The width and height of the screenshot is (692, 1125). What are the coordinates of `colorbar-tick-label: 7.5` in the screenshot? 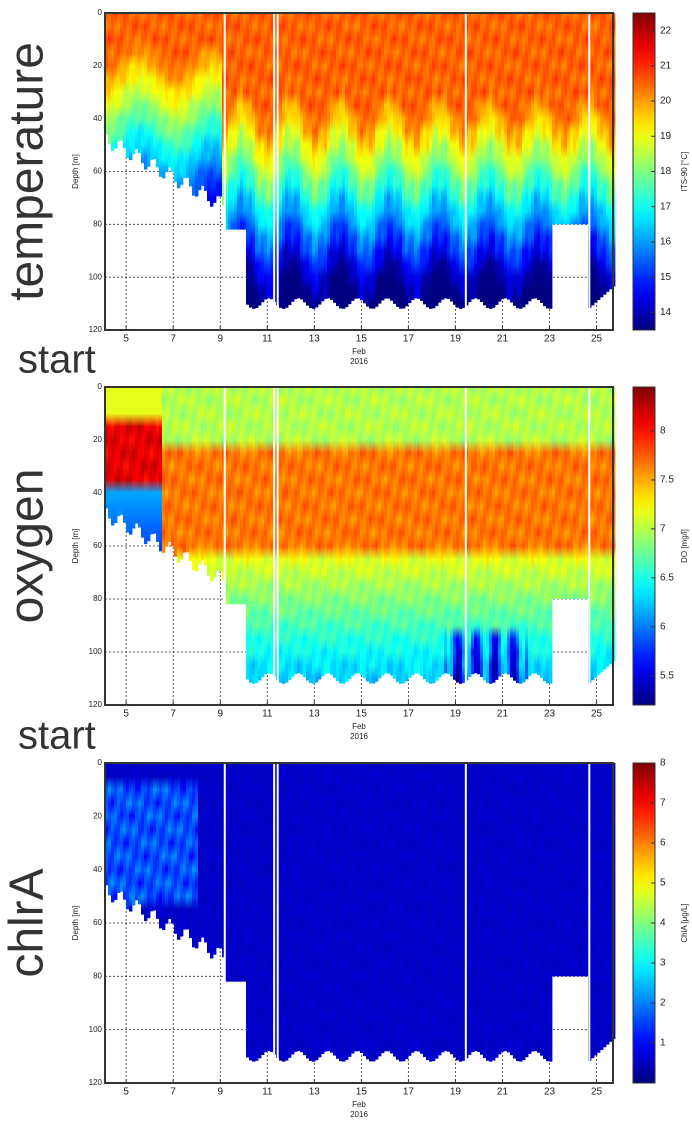 It's located at (667, 480).